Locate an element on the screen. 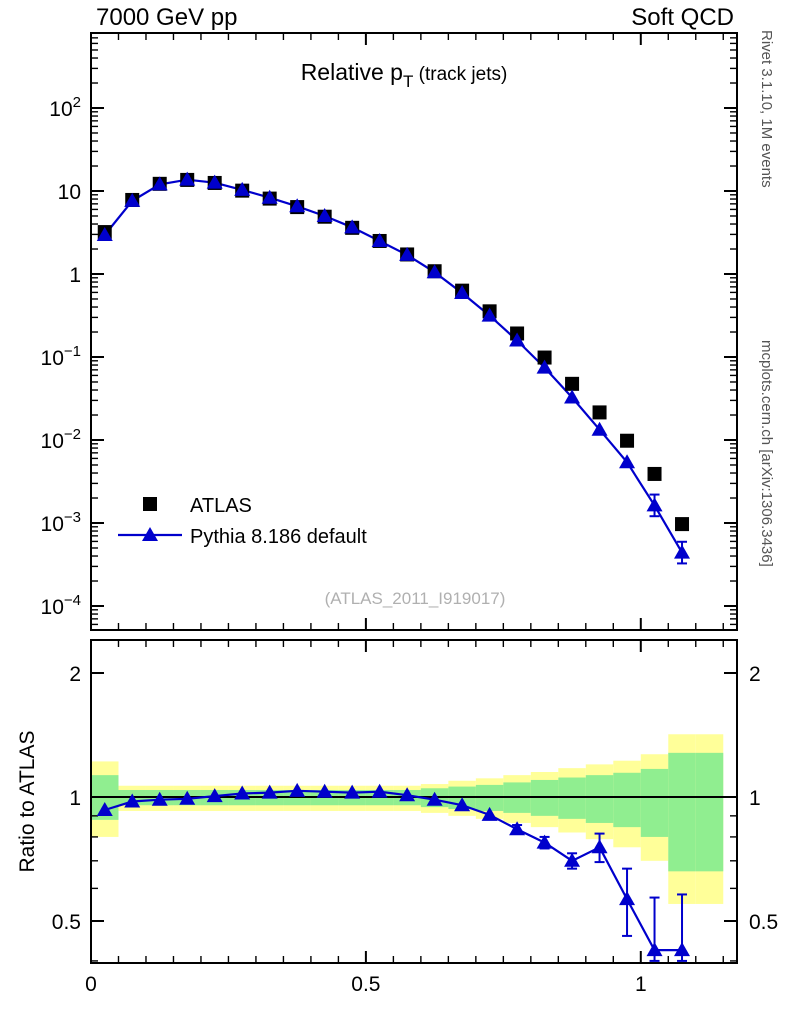 This screenshot has height=1024, width=786. y-axis-tick-label: 10⁻¹ is located at coordinates (61, 356).